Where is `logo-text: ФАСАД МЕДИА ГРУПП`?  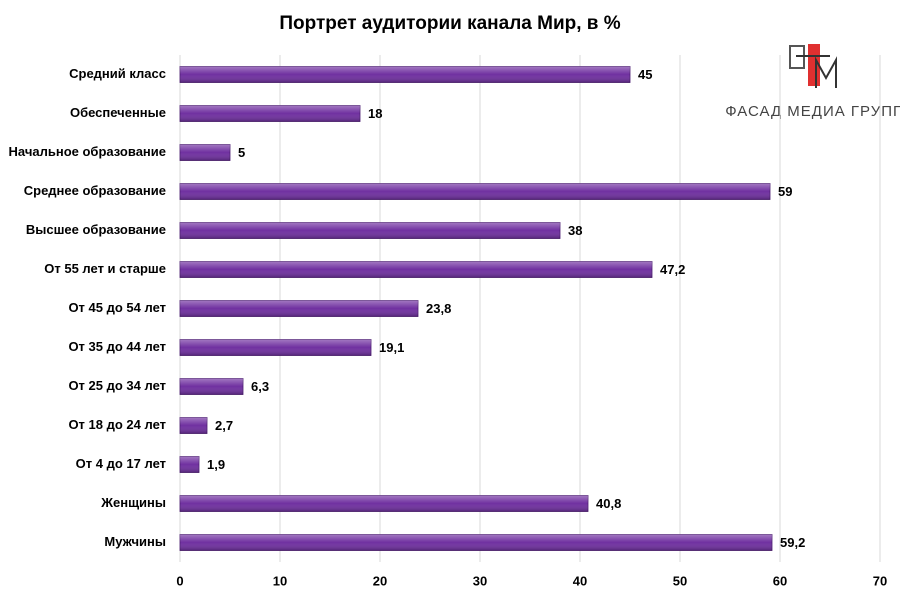
logo-text: ФАСАД МЕДИА ГРУПП is located at coordinates (812, 111).